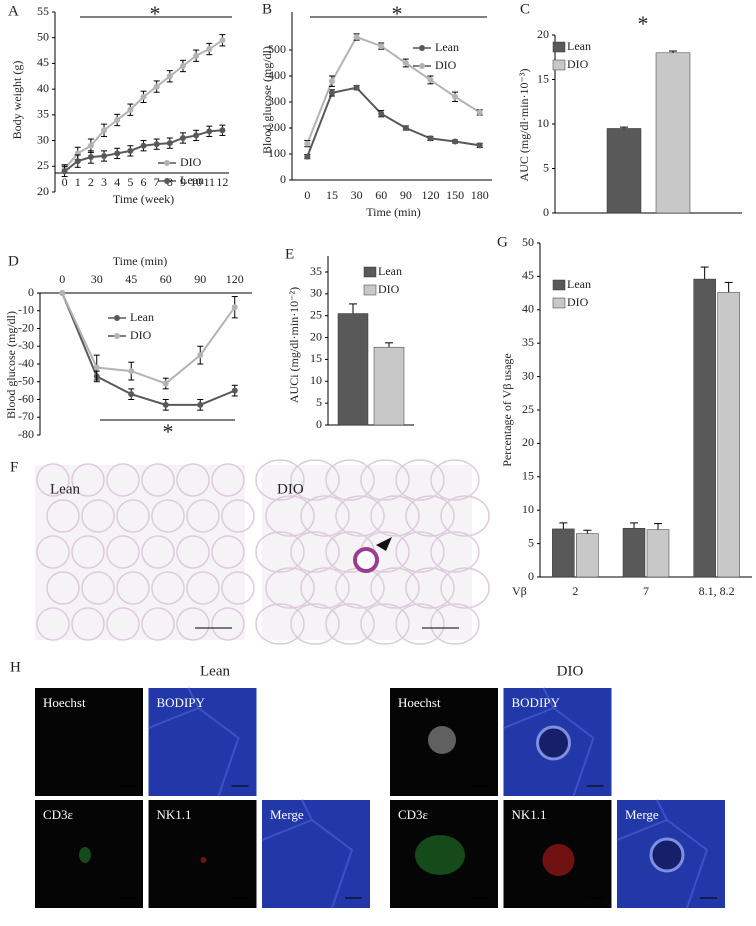 This screenshot has width=756, height=926. Describe the element at coordinates (366, 560) in the screenshot. I see `crown-structure` at that location.